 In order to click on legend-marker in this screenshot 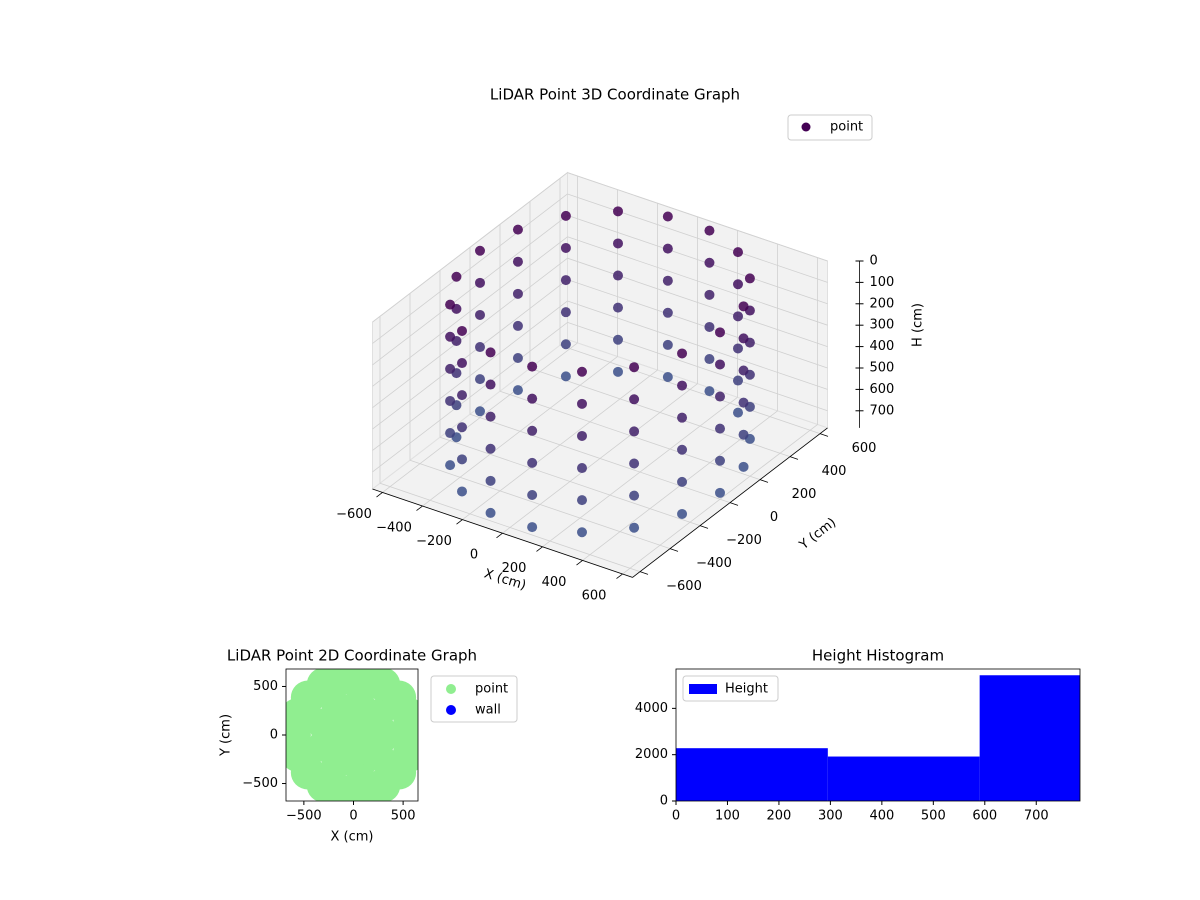, I will do `click(703, 689)`.